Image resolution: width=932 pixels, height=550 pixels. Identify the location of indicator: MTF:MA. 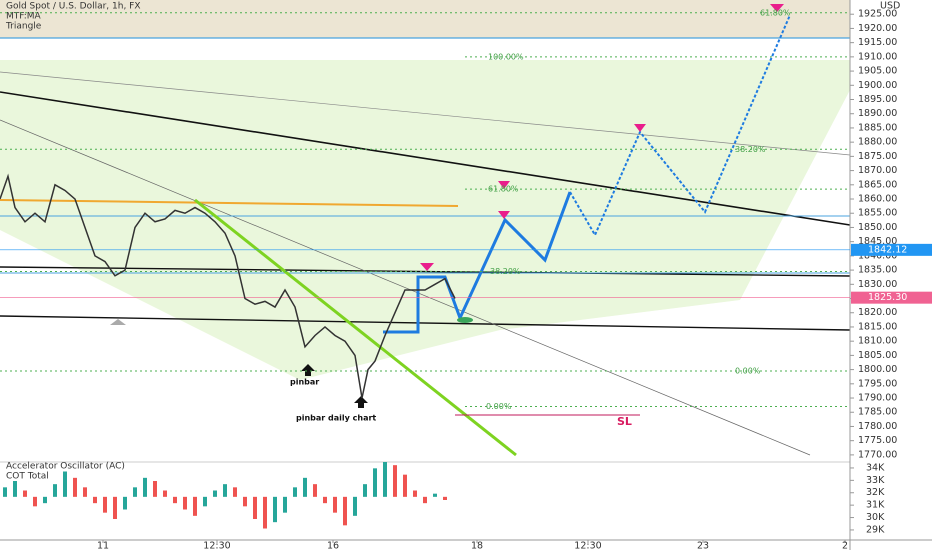
(24, 17).